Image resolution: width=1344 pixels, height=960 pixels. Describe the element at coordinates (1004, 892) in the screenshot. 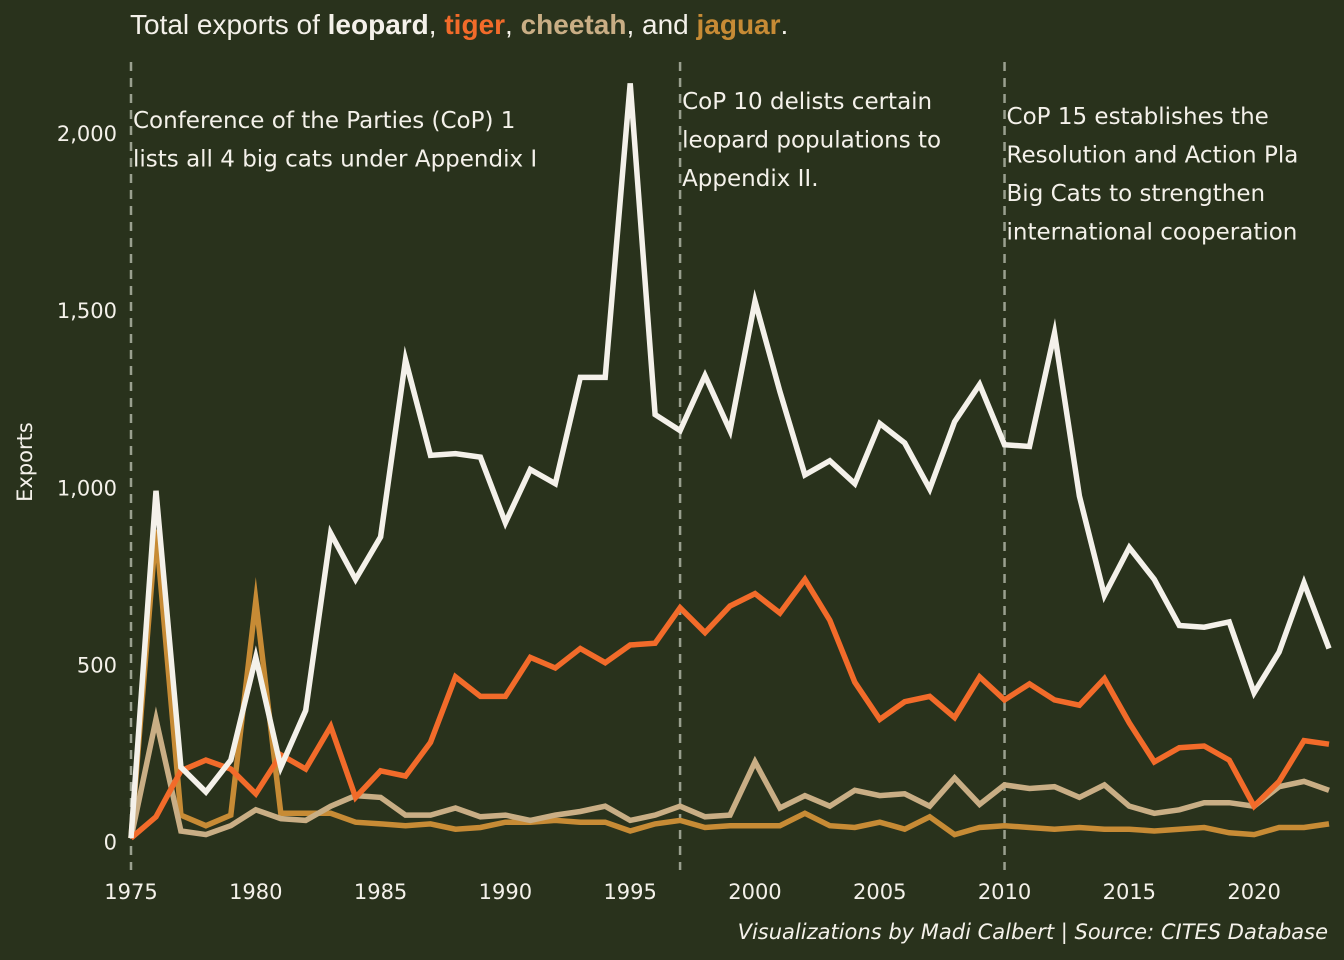

I see `x-tick-label: 2010` at that location.